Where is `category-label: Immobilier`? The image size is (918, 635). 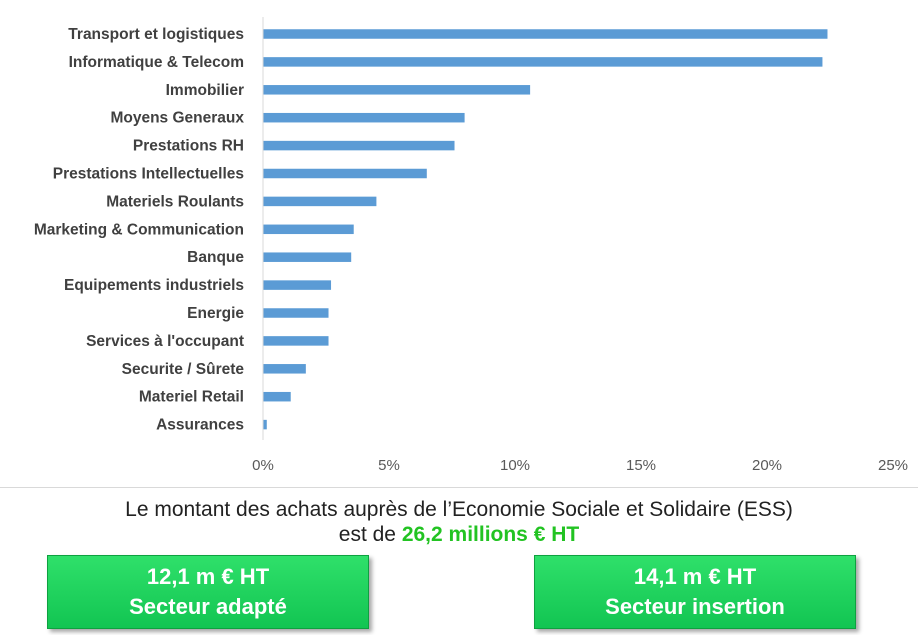
category-label: Immobilier is located at coordinates (205, 90).